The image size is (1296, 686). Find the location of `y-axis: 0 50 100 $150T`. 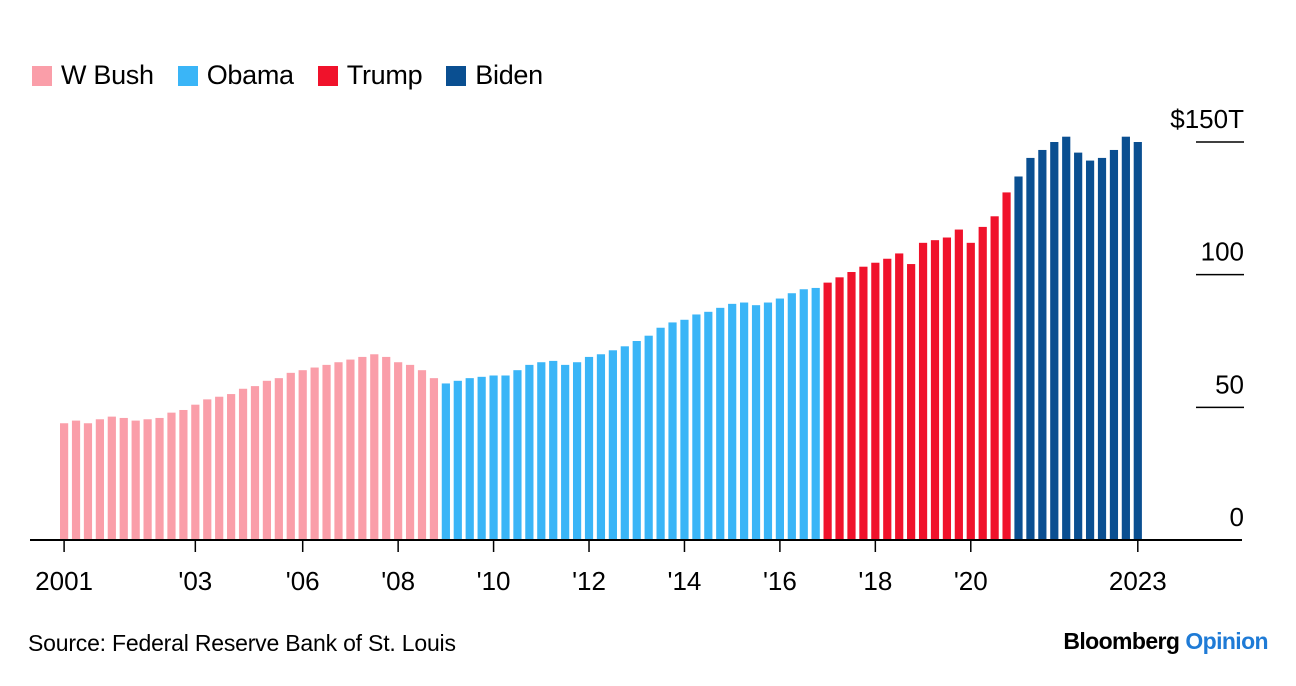

y-axis: 0 50 100 $150T is located at coordinates (1207, 318).